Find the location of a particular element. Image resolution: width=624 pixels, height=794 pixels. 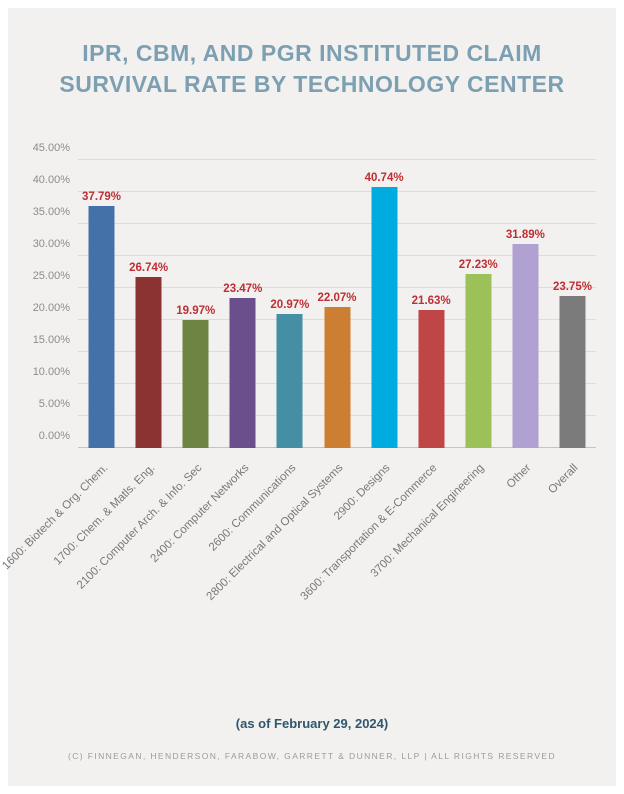

x-axis-category-label: Other is located at coordinates (519, 476).